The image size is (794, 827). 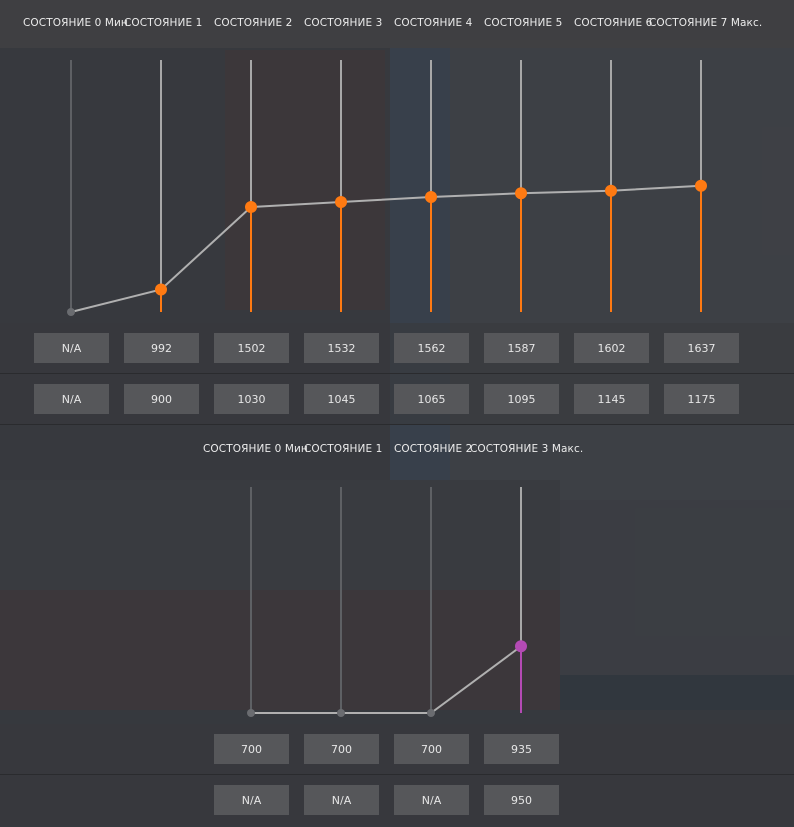 I want to click on upper-bottom-value-6: 1145, so click(x=611, y=399).